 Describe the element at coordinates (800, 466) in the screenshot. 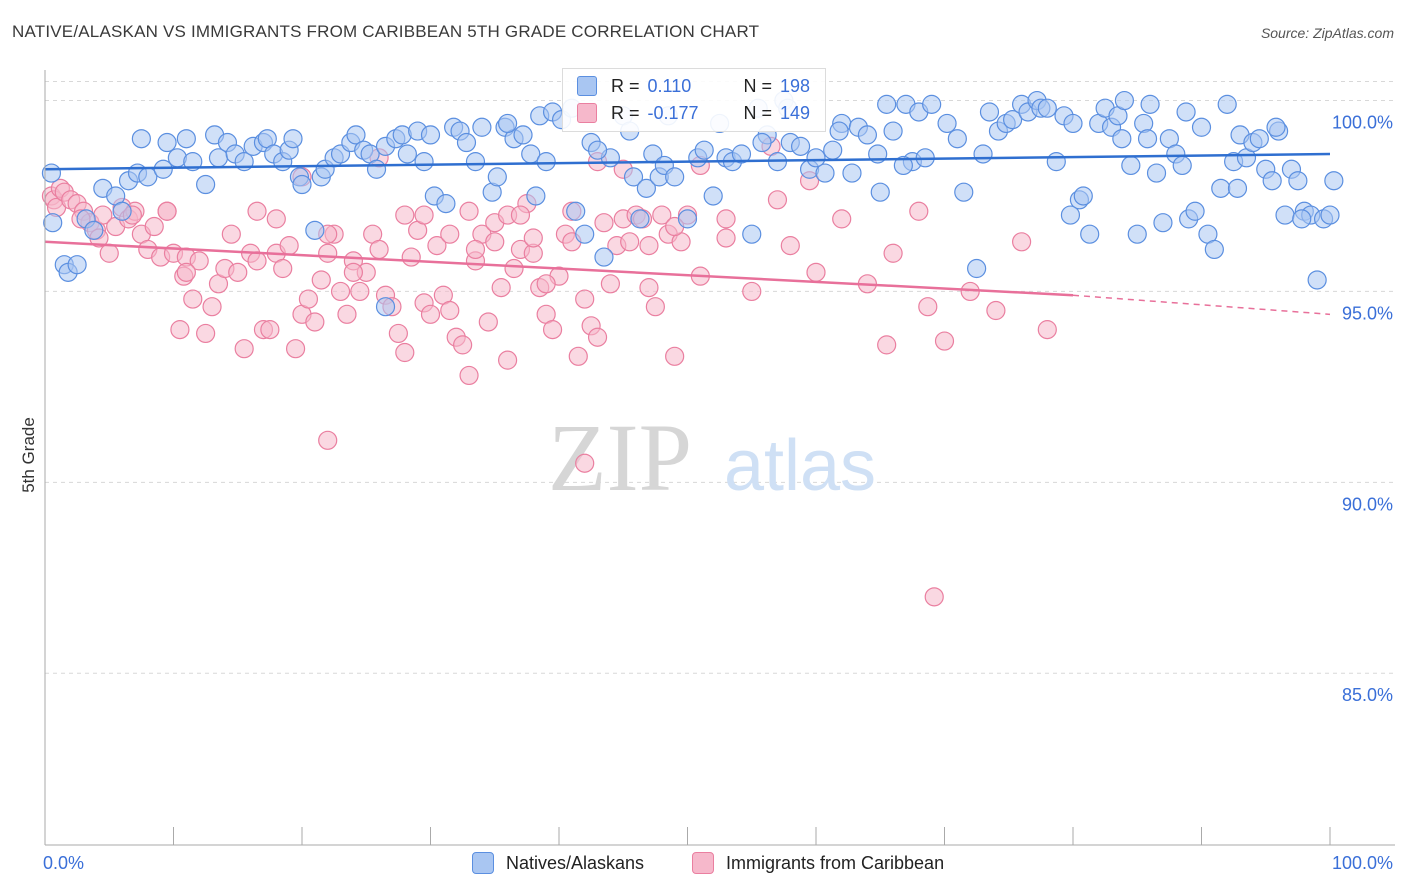

I see `watermark-atlas: atlas` at that location.